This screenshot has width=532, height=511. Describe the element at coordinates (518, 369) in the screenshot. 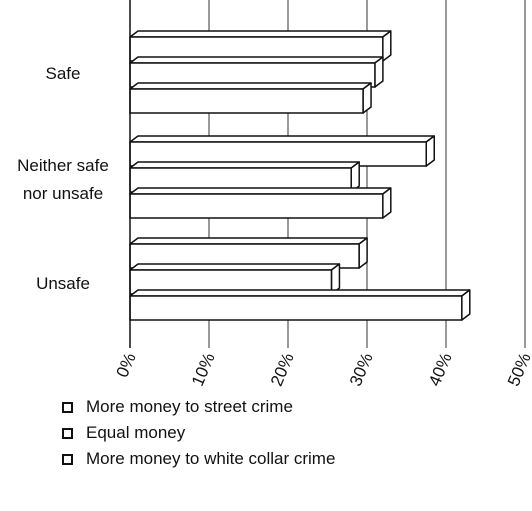

I see `x-tick-label: 50%` at that location.